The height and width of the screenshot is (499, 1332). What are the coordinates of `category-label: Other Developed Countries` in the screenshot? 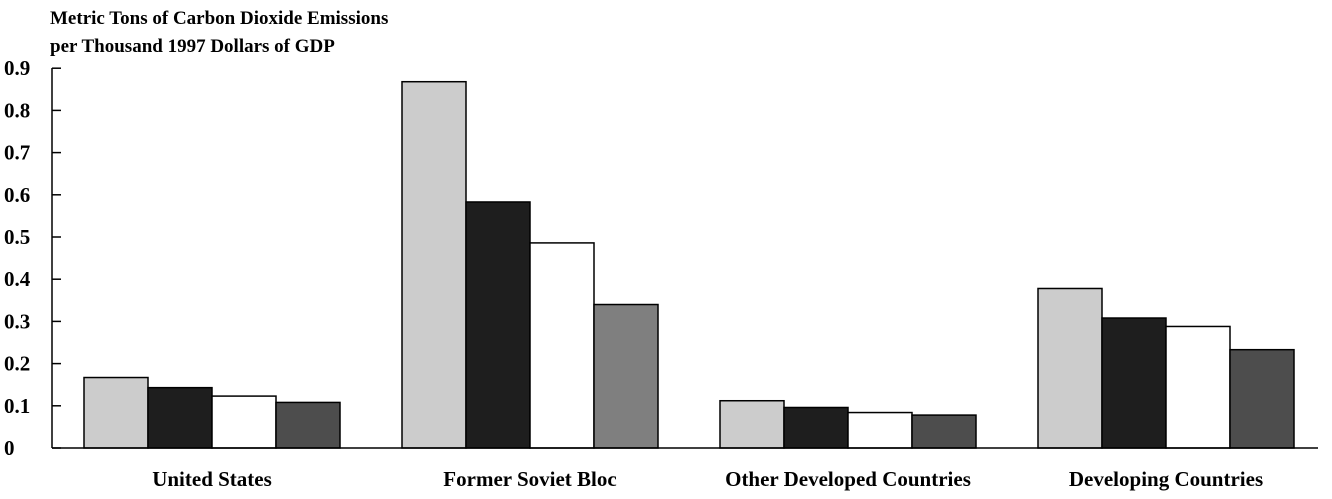 It's located at (848, 479).